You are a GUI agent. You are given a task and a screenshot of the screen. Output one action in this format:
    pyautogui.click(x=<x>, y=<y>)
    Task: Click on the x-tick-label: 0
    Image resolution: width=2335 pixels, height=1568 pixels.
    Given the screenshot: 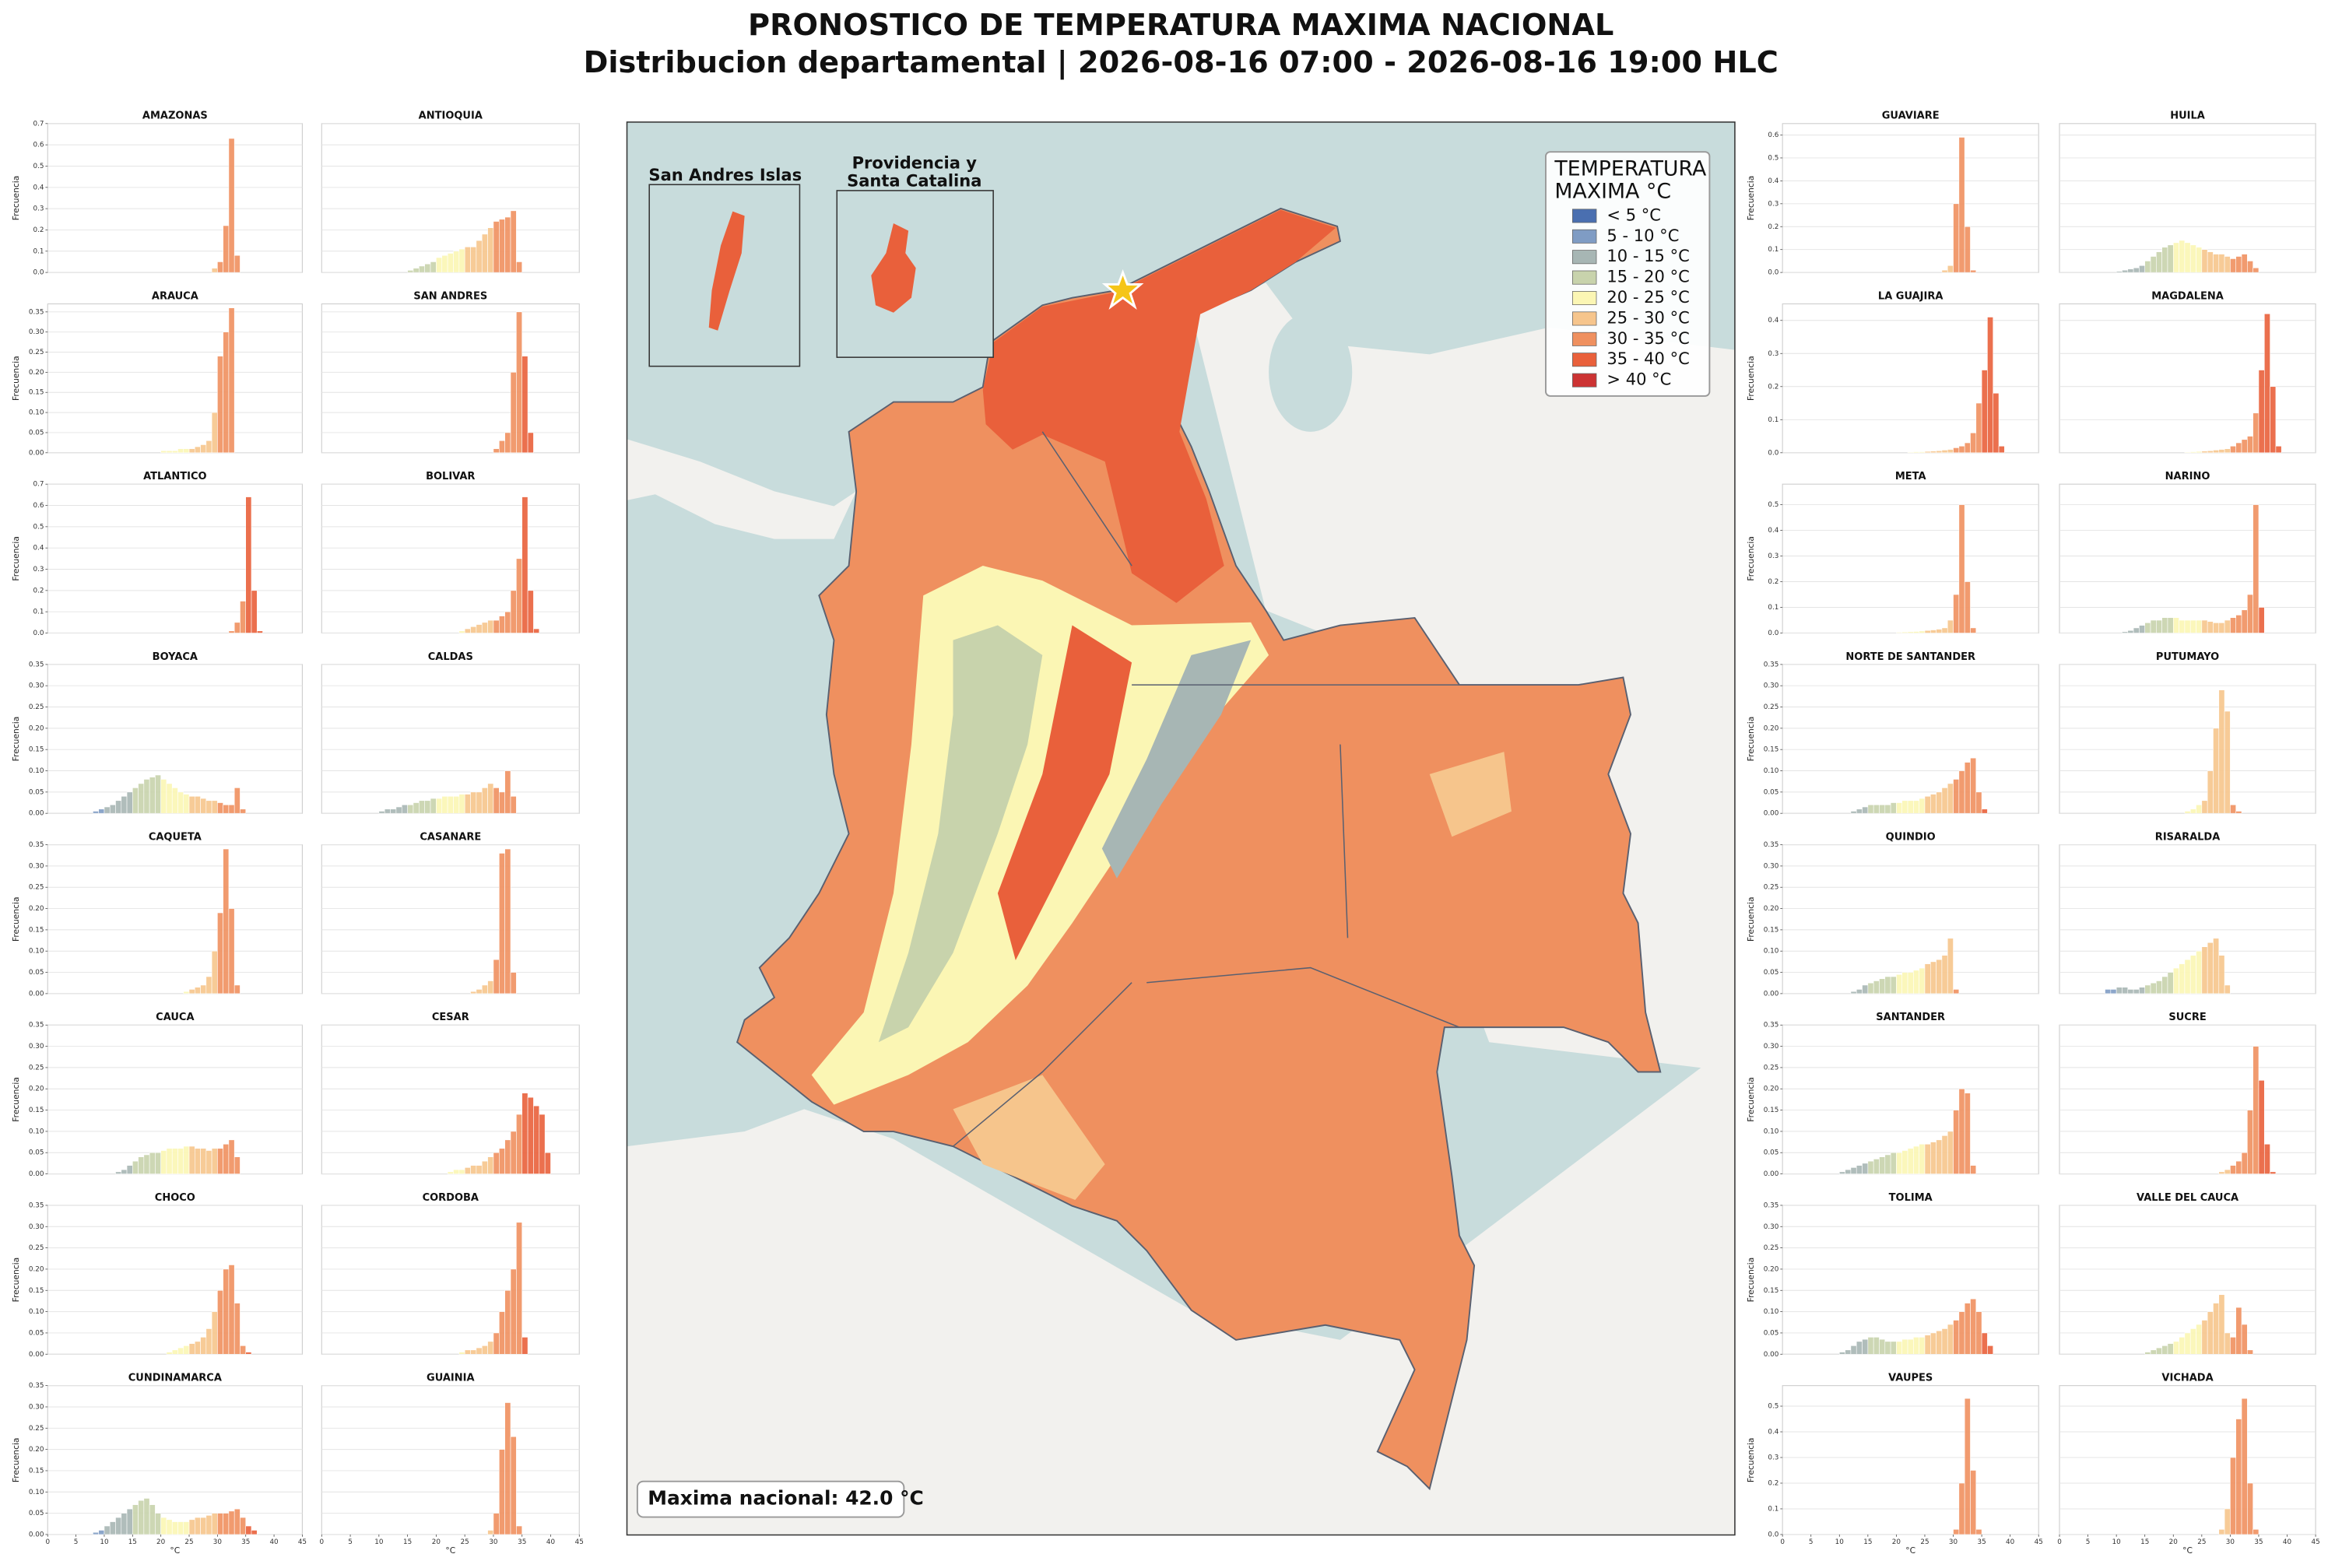 What is the action you would take?
    pyautogui.click(x=47, y=1542)
    